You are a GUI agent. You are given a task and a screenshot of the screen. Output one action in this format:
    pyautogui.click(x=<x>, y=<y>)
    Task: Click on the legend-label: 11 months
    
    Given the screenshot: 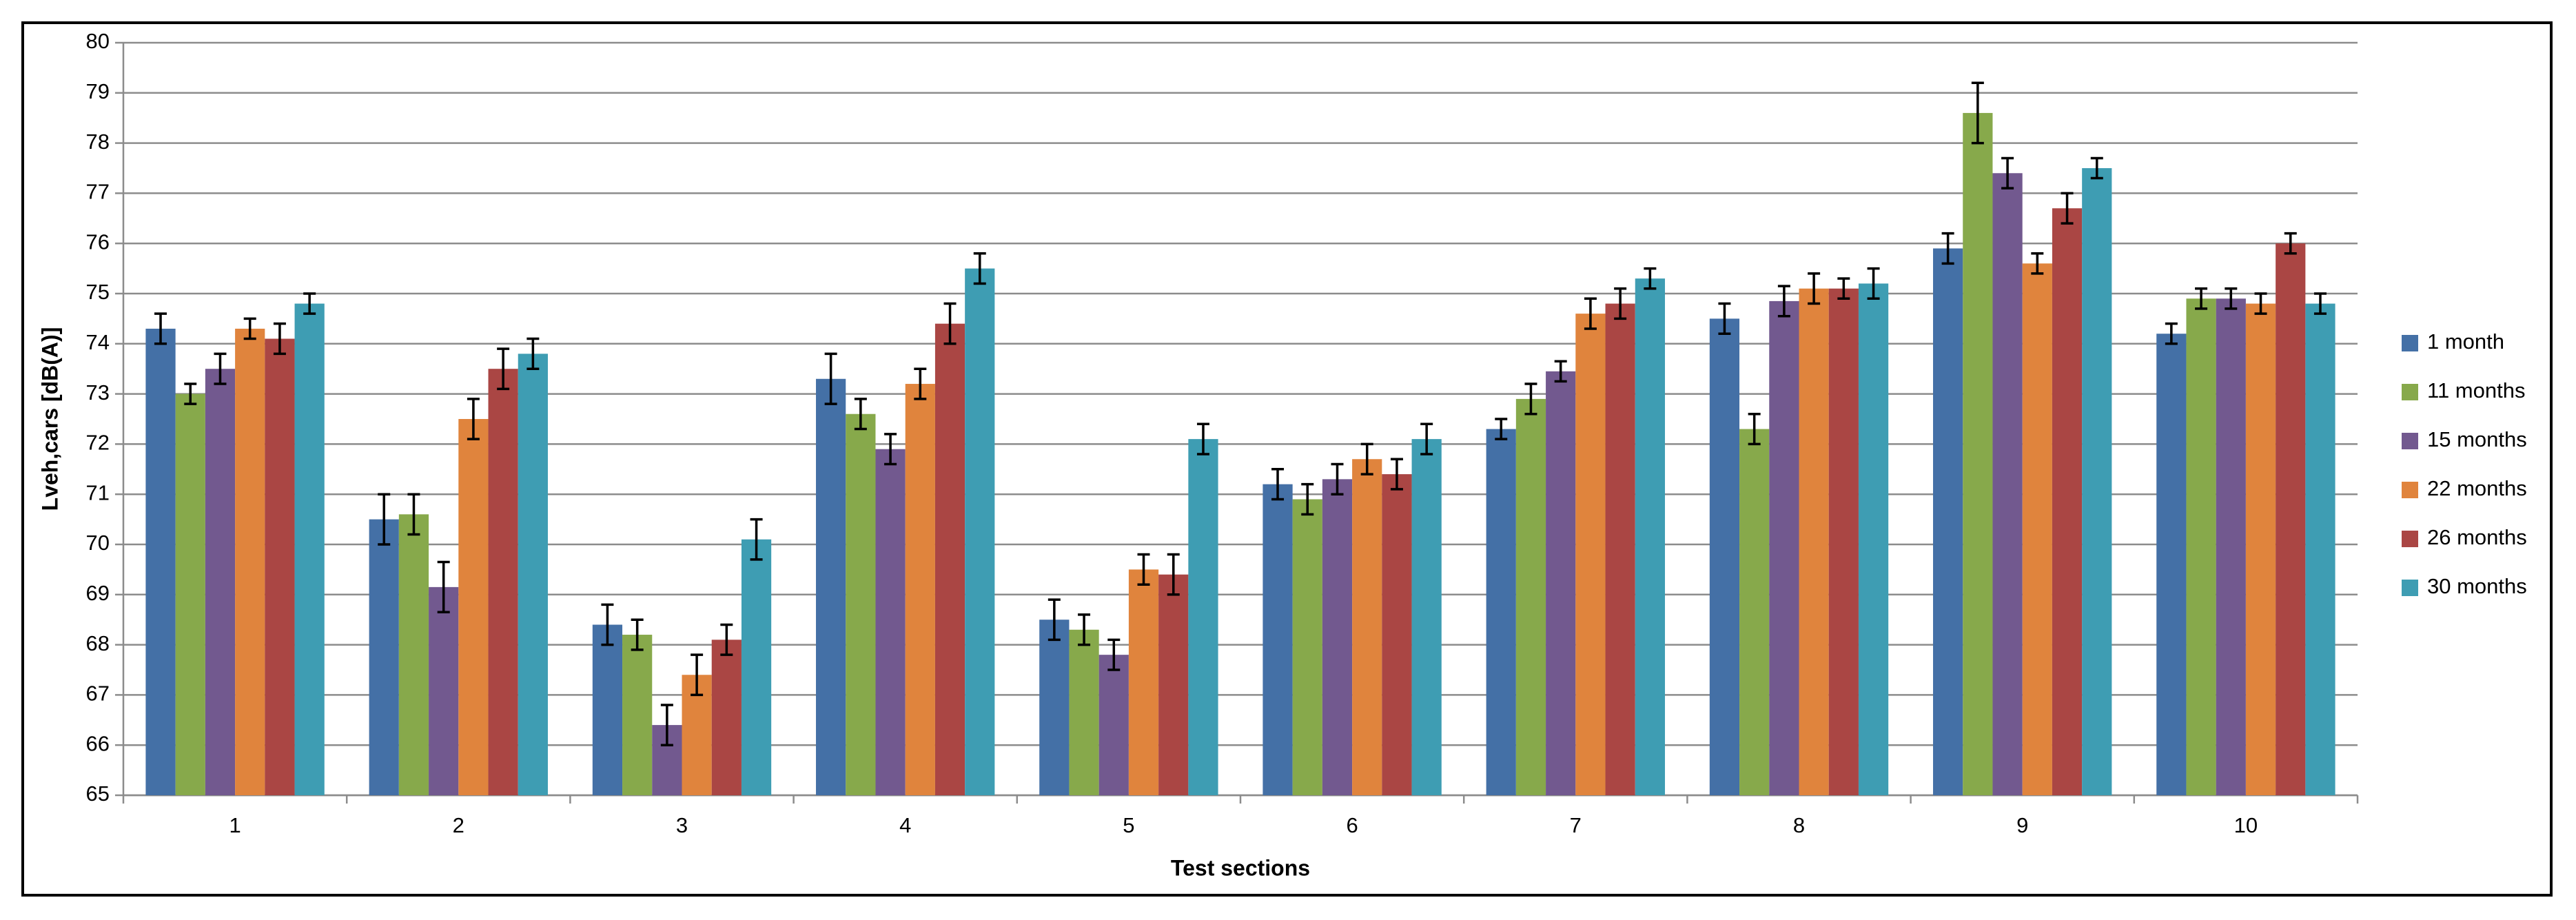 What is the action you would take?
    pyautogui.click(x=2476, y=390)
    